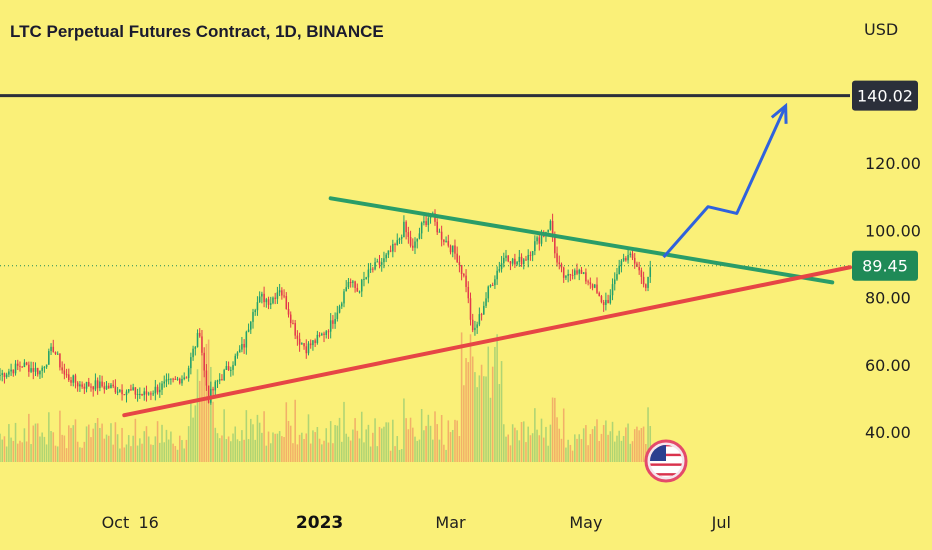 This screenshot has width=932, height=550. What do you see at coordinates (666, 472) in the screenshot?
I see `flag-stripe` at bounding box center [666, 472].